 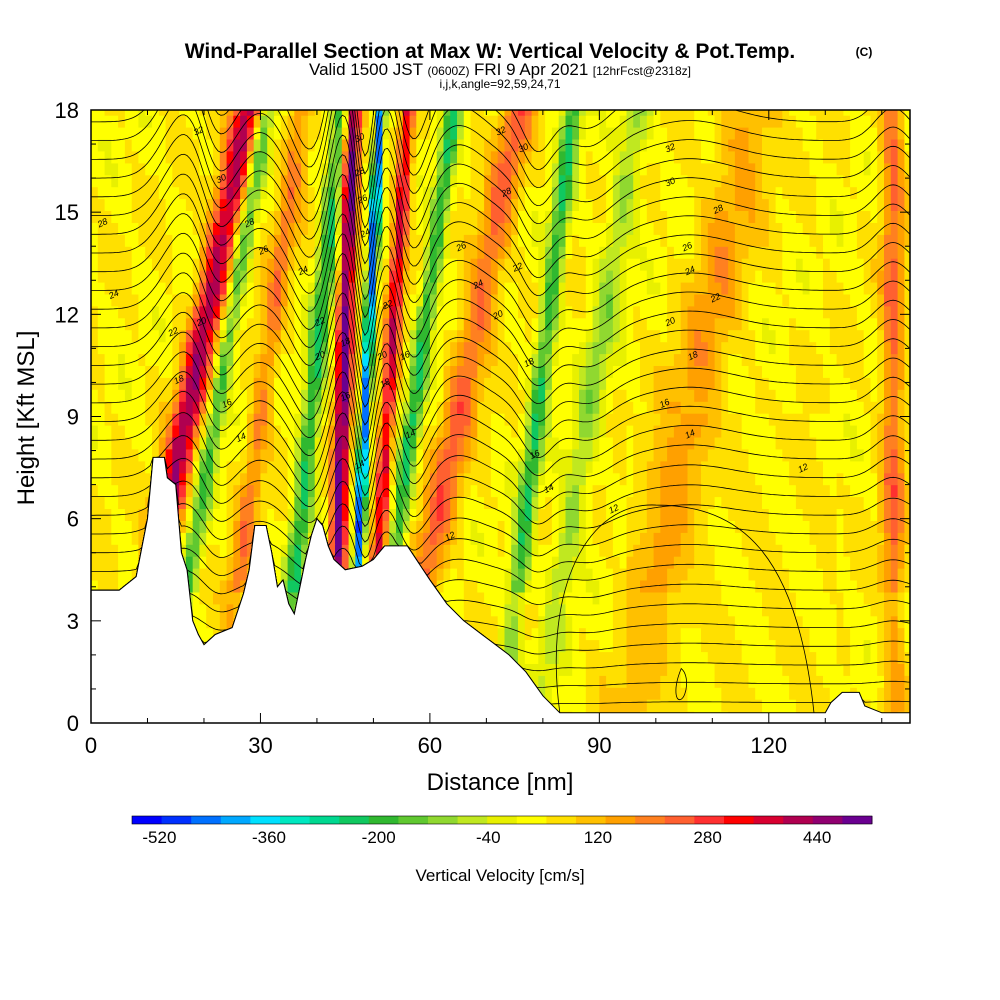 What do you see at coordinates (410, 433) in the screenshot?
I see `contour-label: 14` at bounding box center [410, 433].